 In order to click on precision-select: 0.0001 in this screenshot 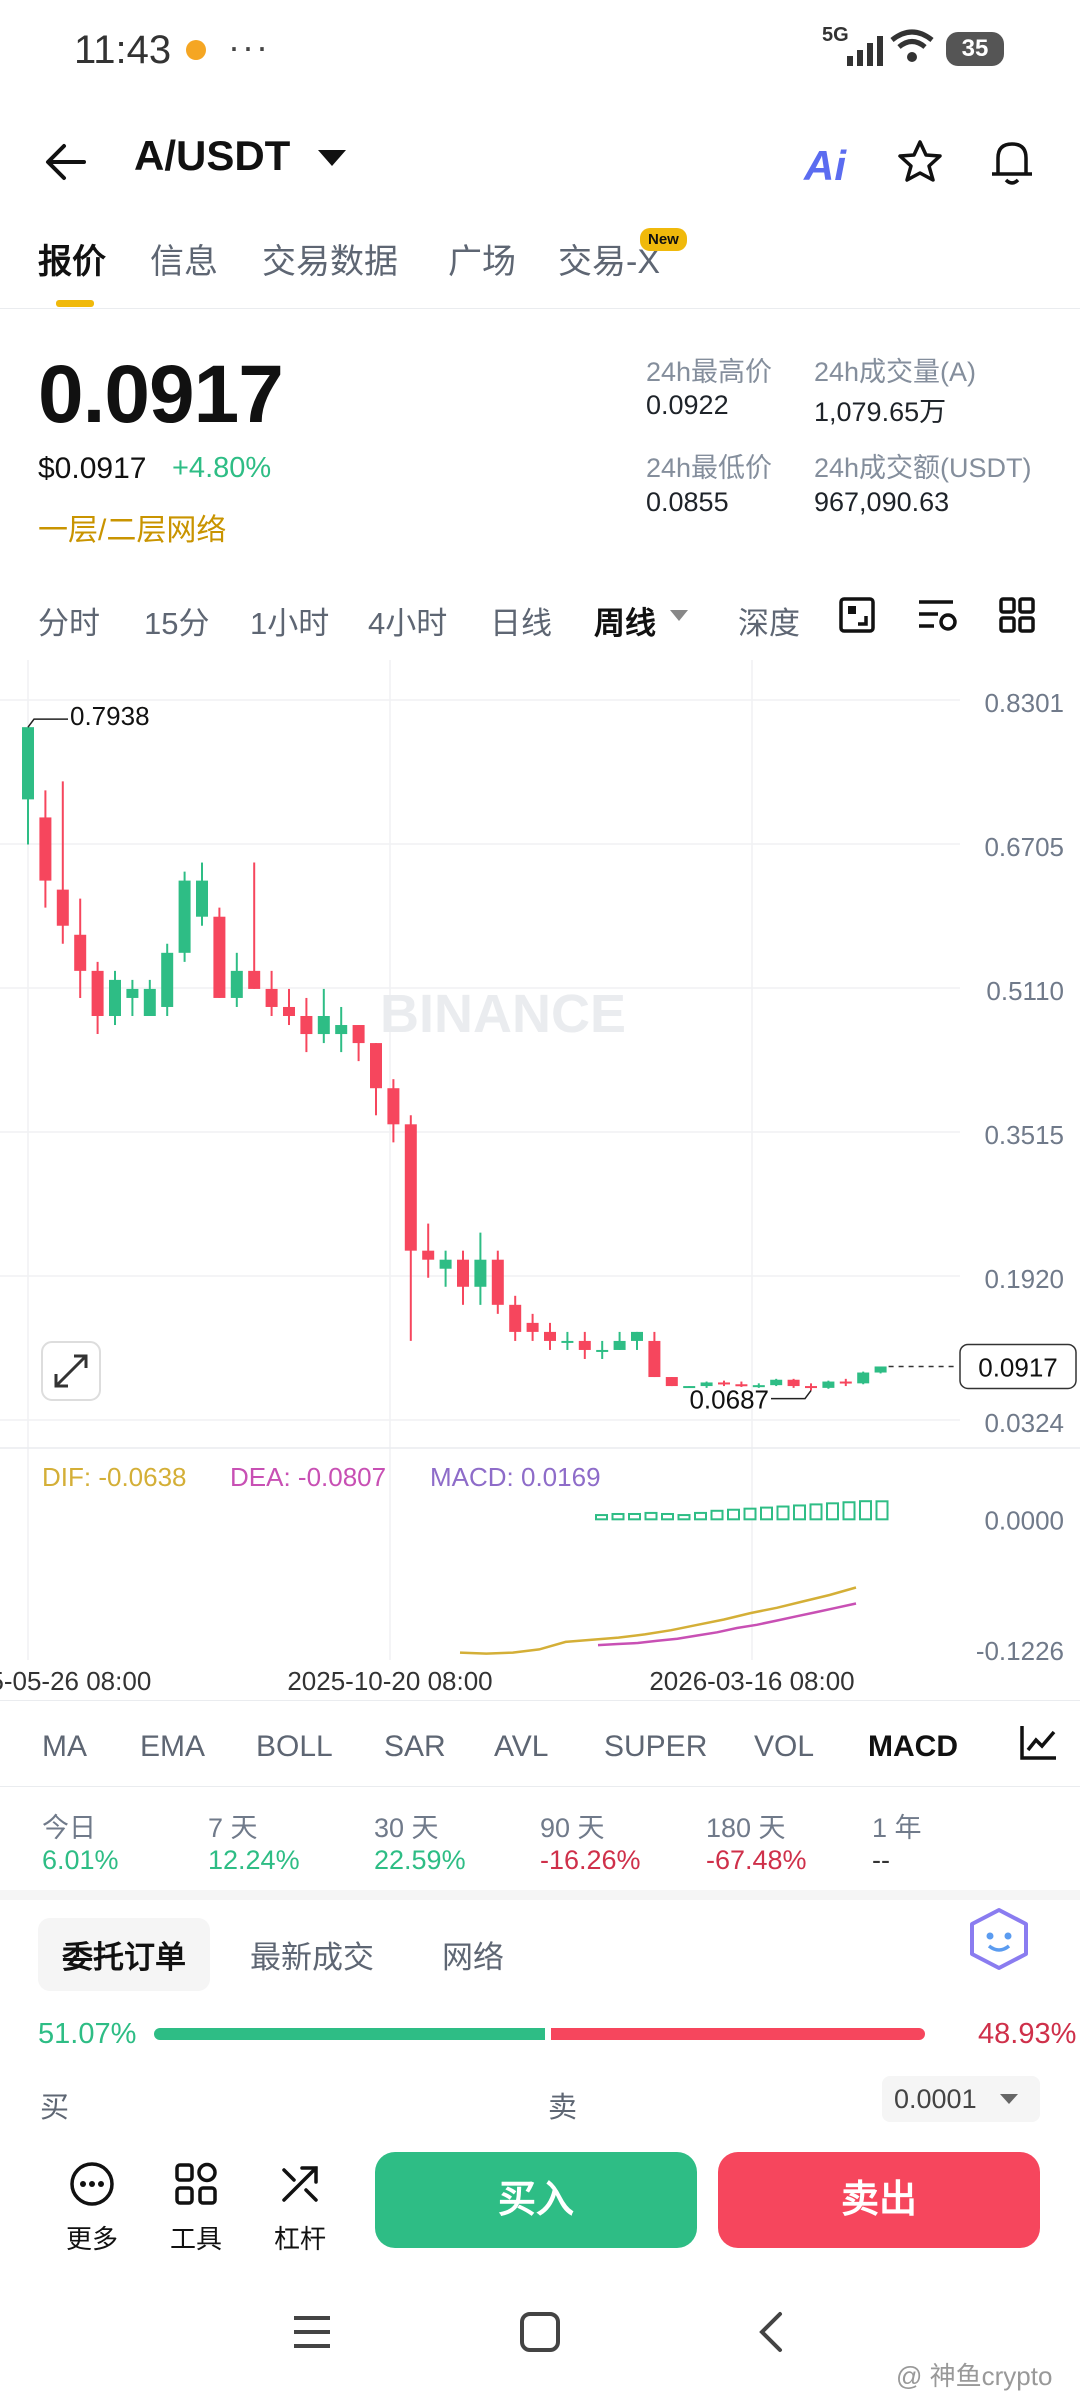, I will do `click(961, 2099)`.